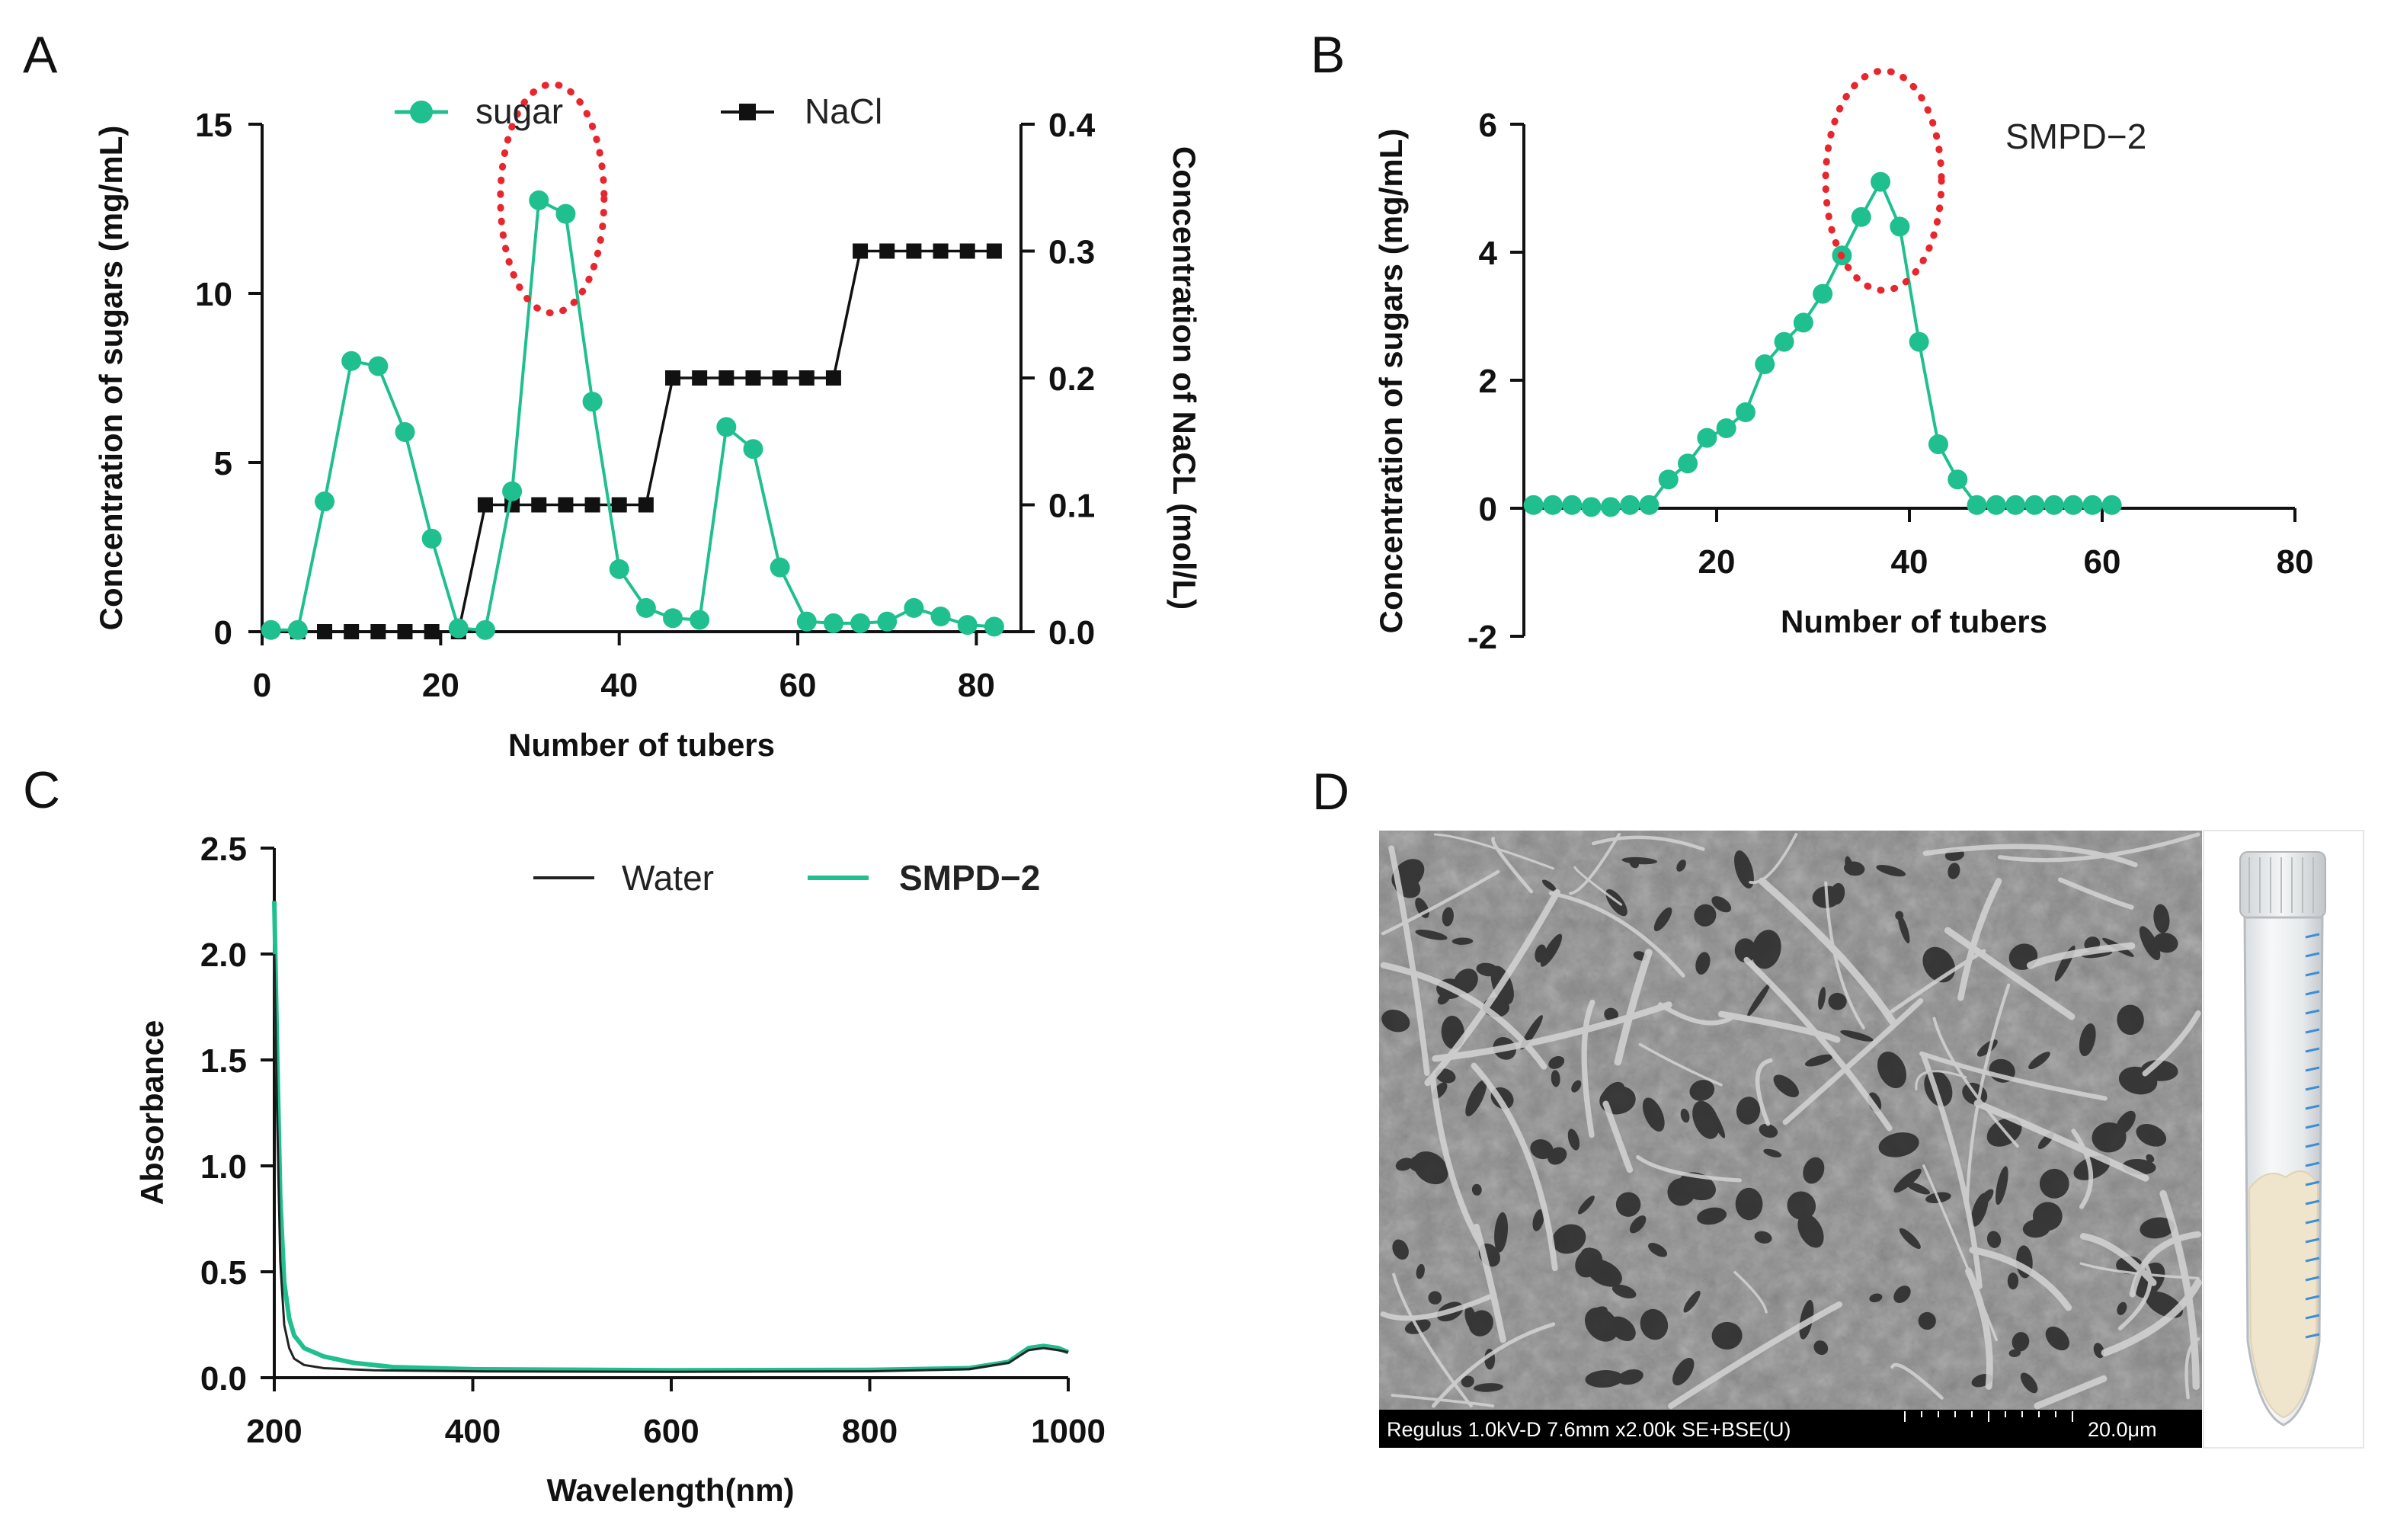  I want to click on chart-c-y-tick-label: 2.5, so click(223, 849).